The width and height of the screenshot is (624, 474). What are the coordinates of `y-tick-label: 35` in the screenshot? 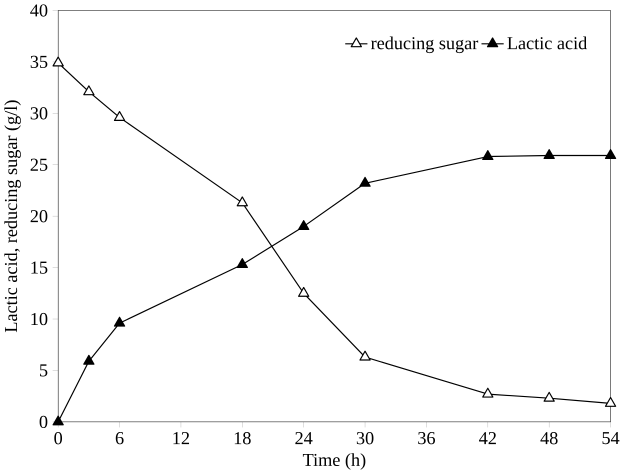 It's located at (39, 62).